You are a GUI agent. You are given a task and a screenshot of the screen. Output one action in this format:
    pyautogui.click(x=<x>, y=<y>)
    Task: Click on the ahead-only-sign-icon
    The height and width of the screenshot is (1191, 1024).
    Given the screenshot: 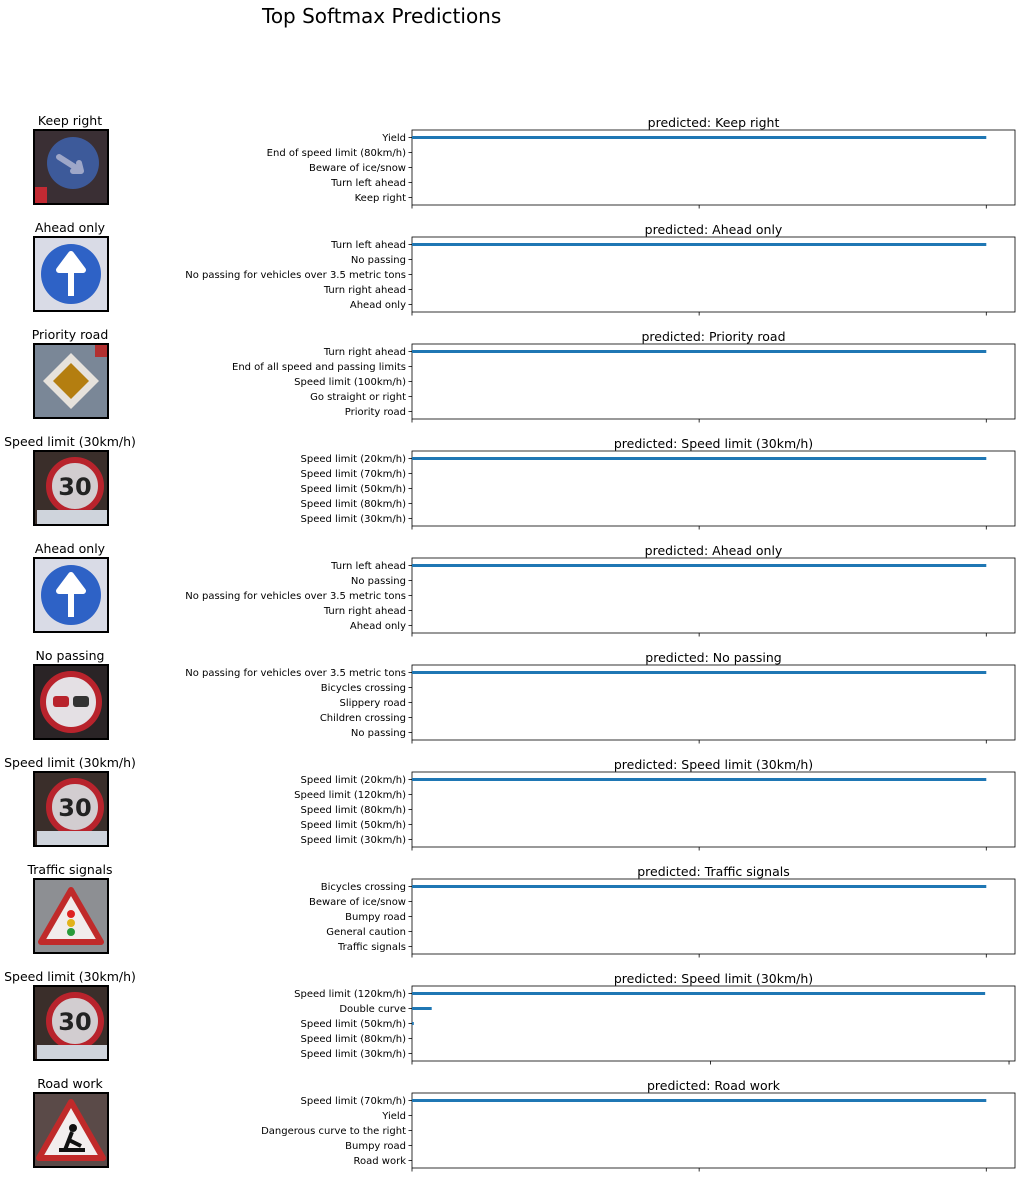 What is the action you would take?
    pyautogui.click(x=71, y=274)
    